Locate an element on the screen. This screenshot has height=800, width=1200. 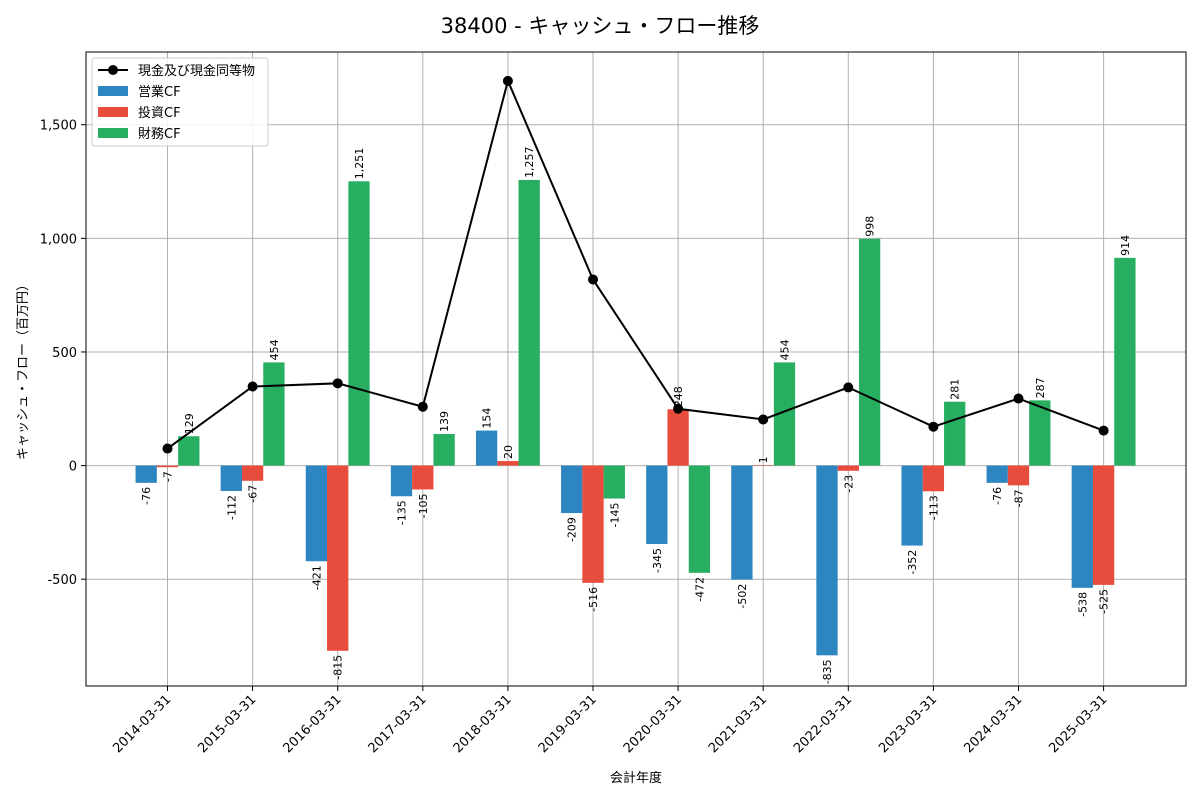
y-tick-label: 0 is located at coordinates (73, 467).